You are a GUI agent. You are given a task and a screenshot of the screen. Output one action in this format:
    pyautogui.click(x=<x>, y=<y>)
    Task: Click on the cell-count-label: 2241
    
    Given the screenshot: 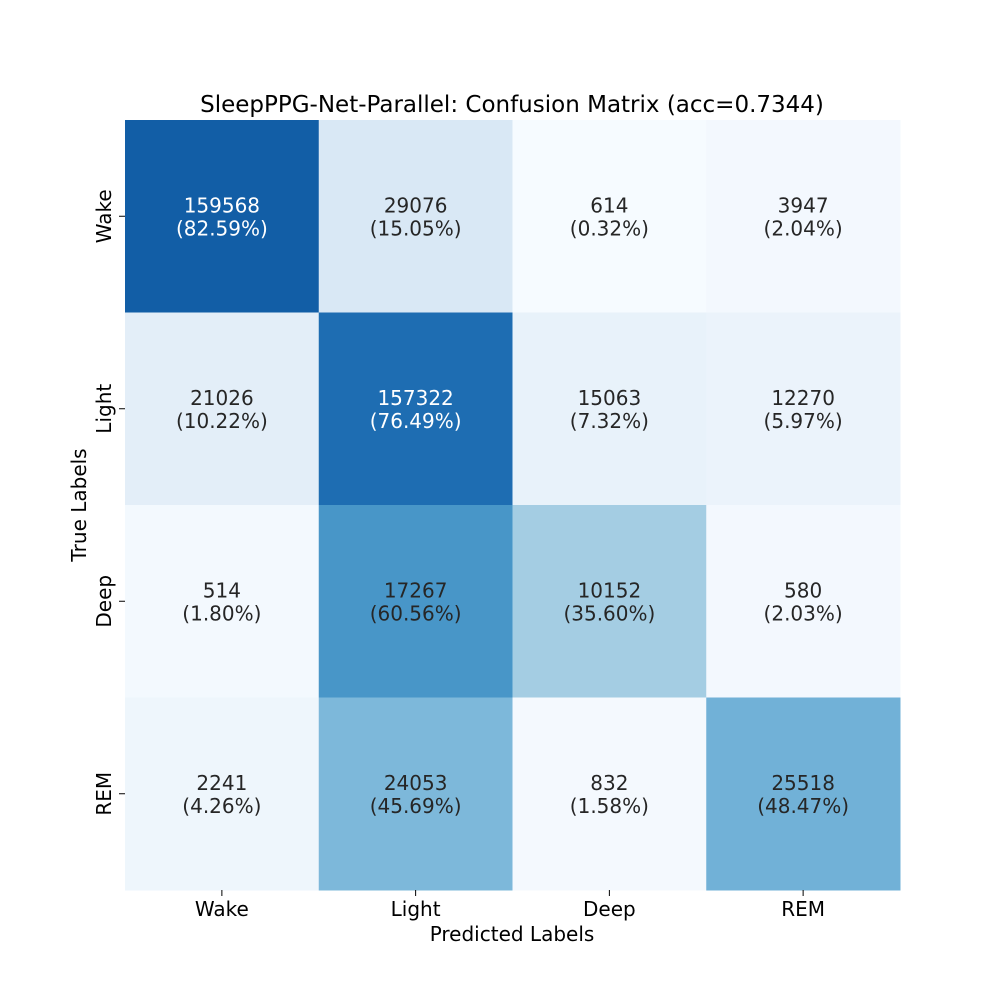 What is the action you would take?
    pyautogui.click(x=221, y=783)
    